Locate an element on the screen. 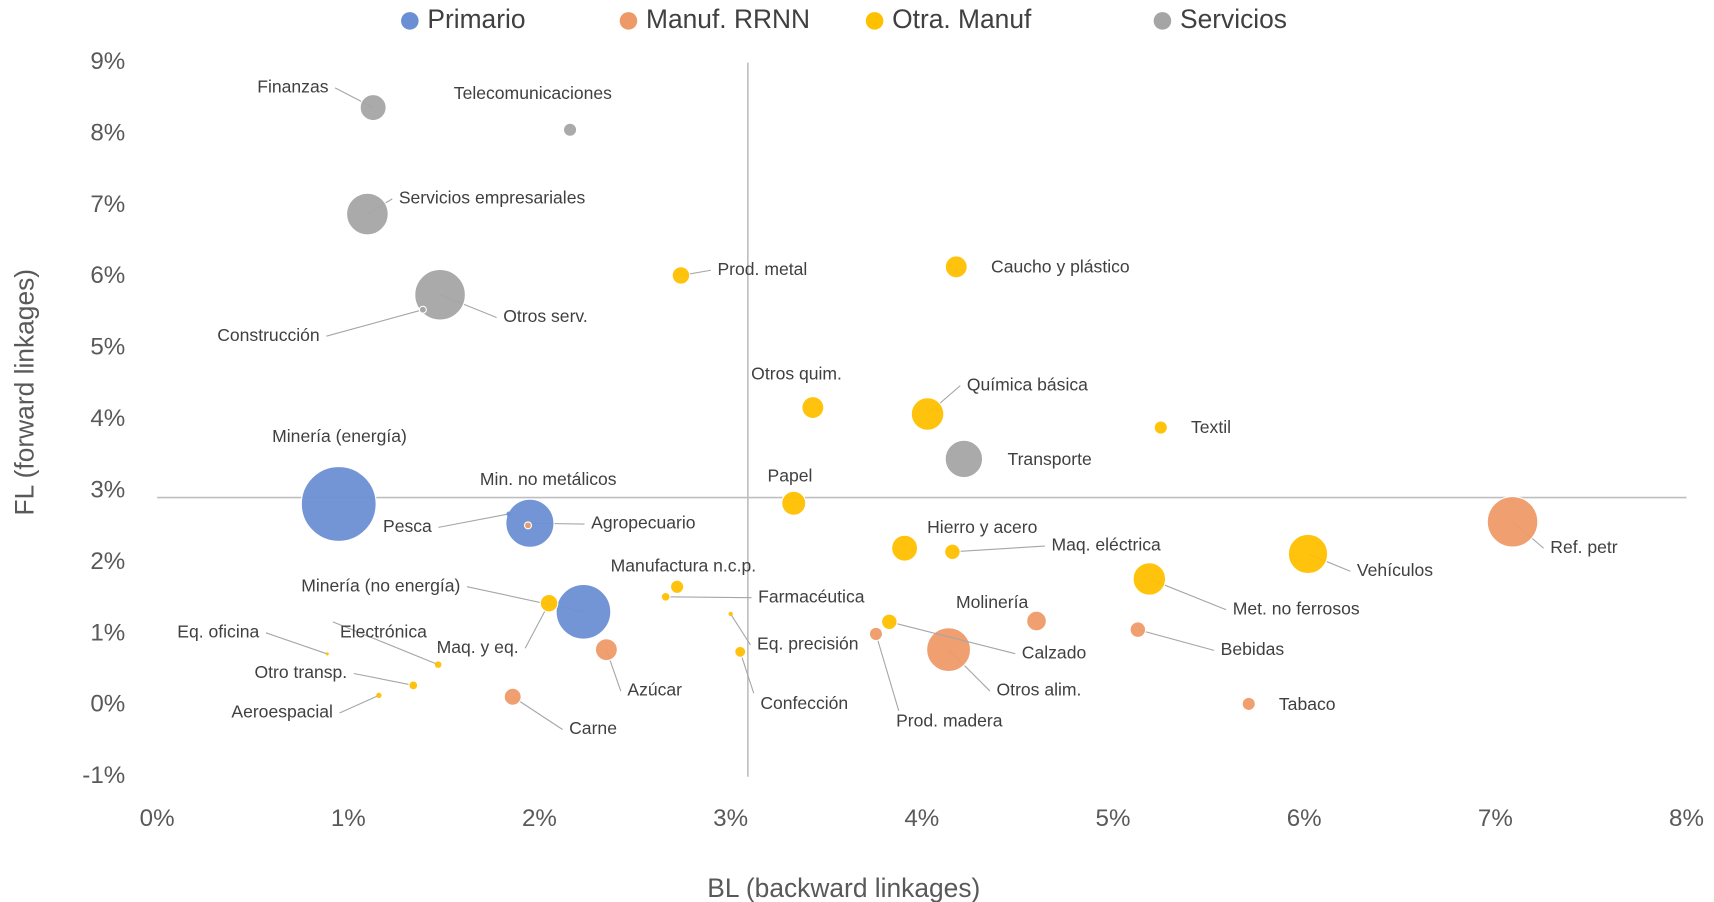 Image resolution: width=1714 pixels, height=902 pixels. legend-label: Otra. Manuf is located at coordinates (962, 19).